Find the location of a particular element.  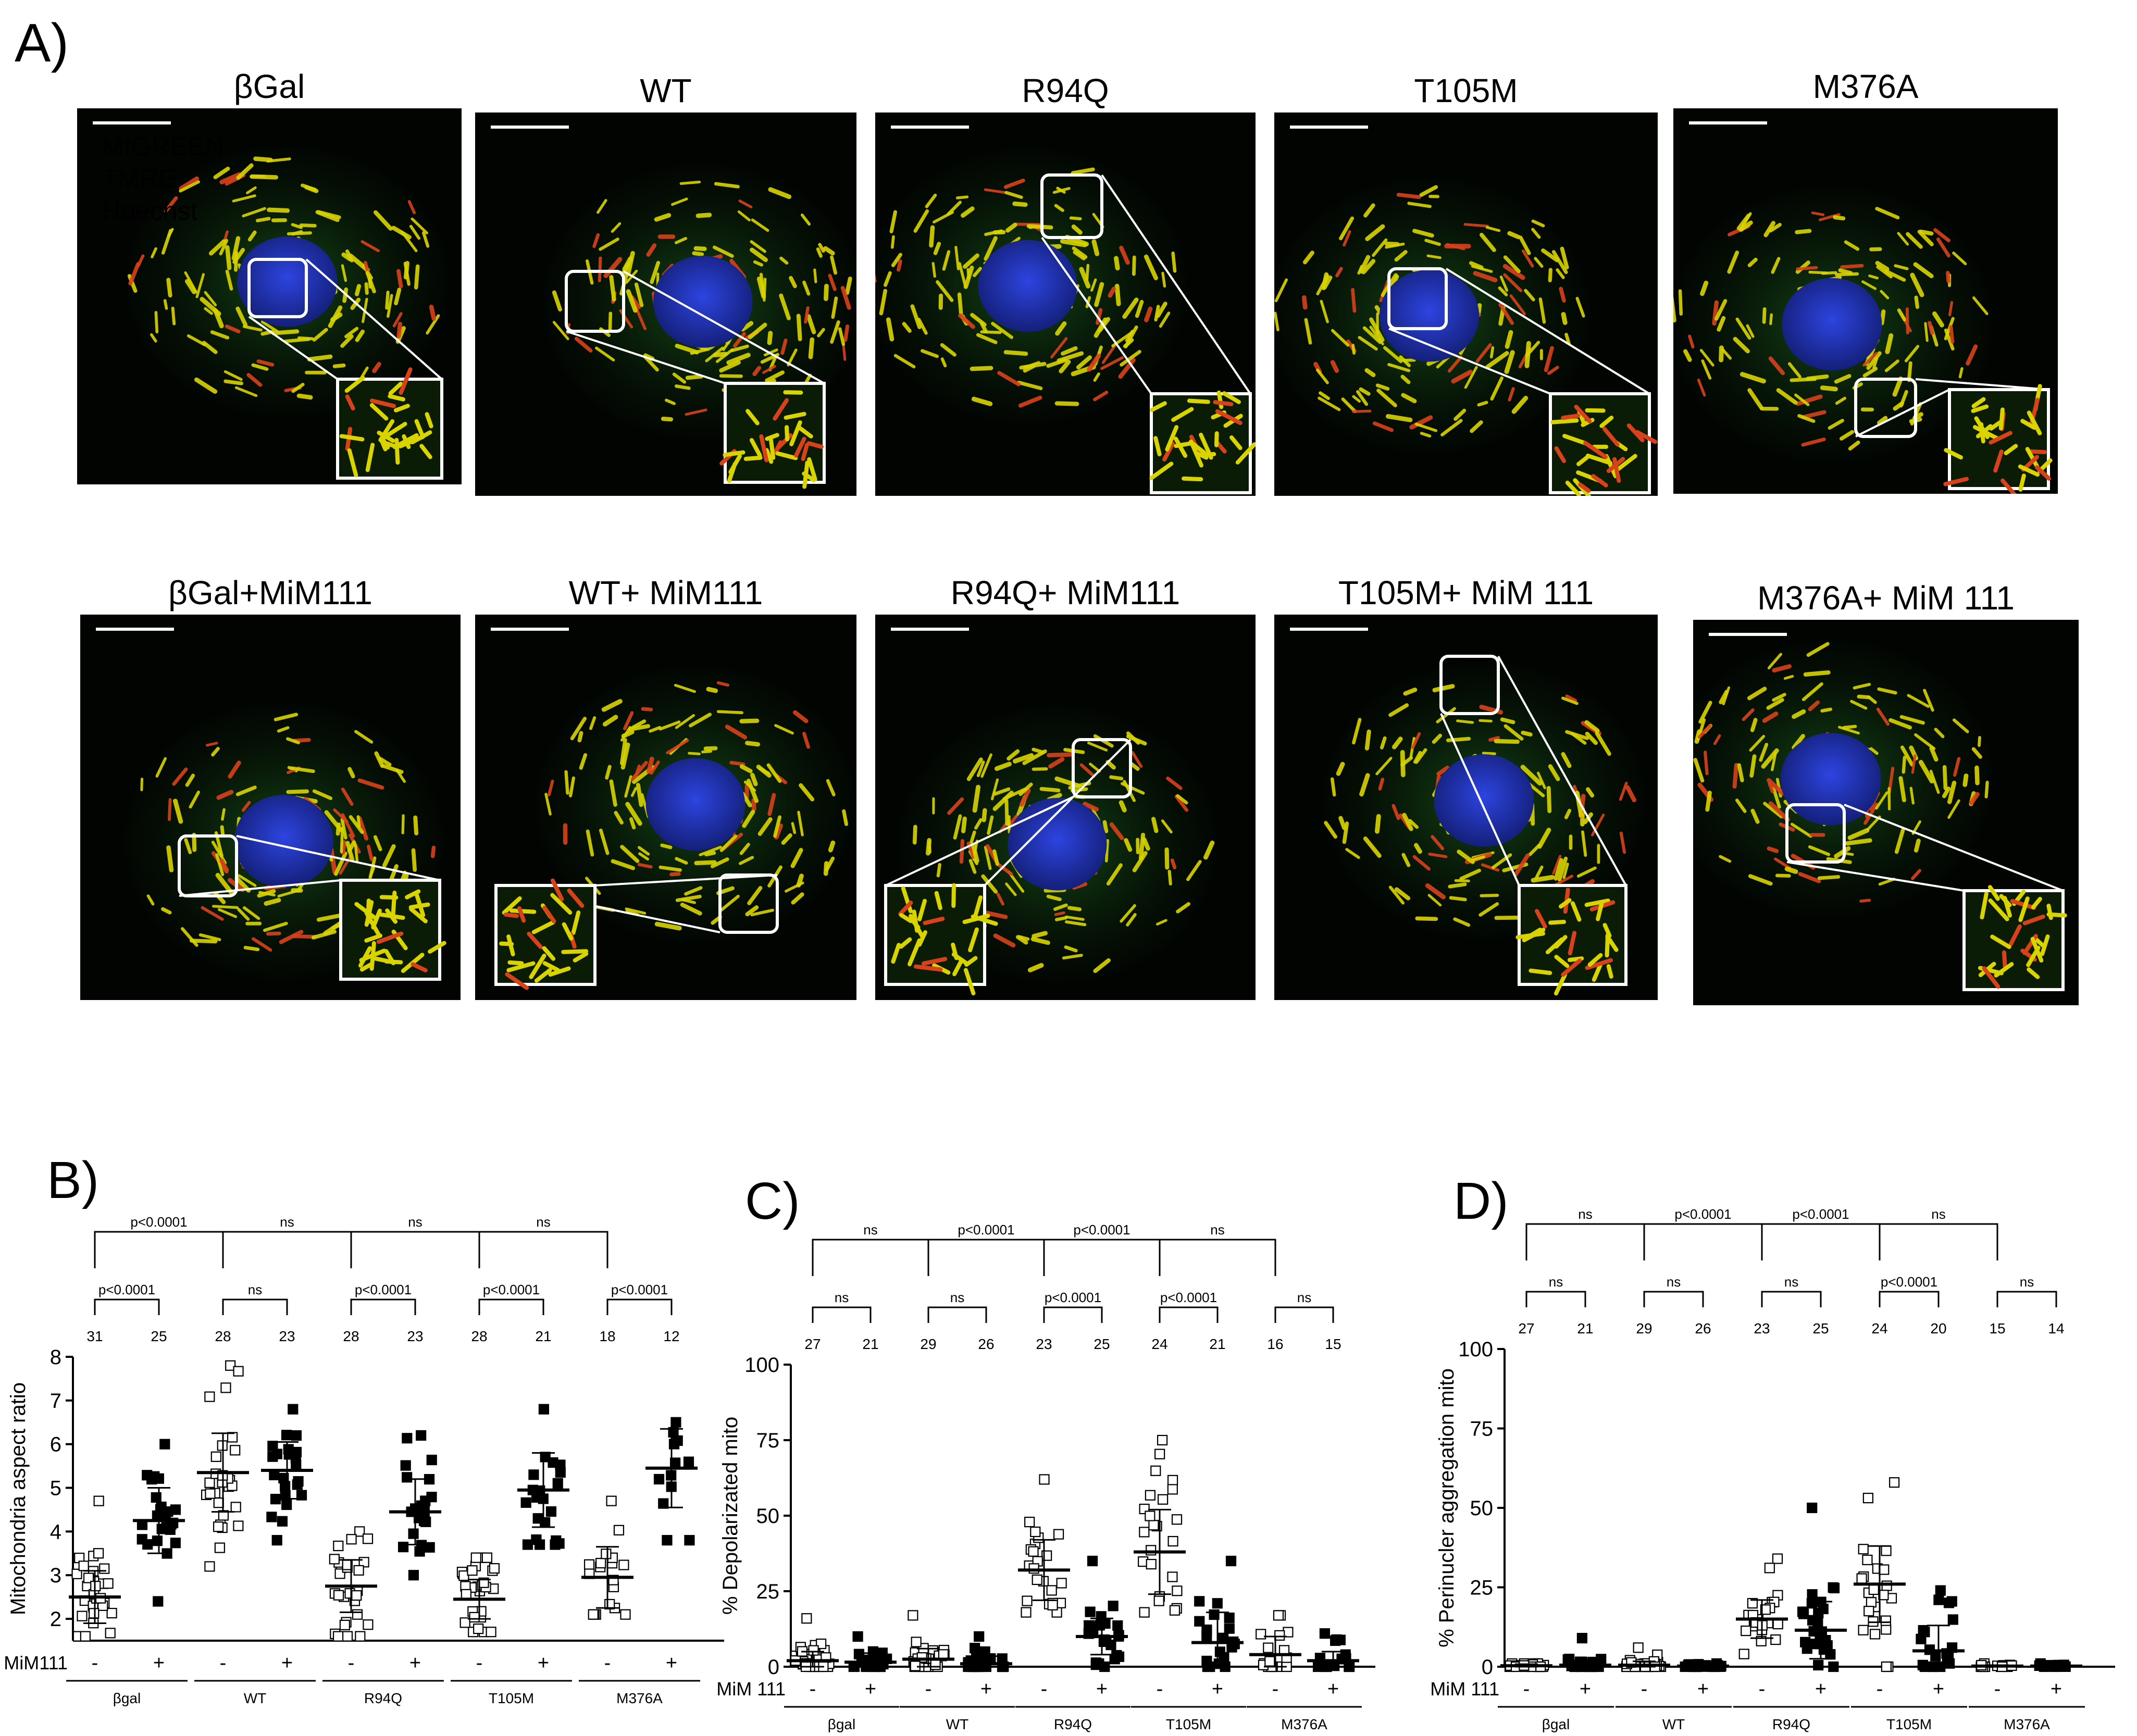

image-title-m376a-mim-111: M376A+ MiM 111 is located at coordinates (1886, 598).